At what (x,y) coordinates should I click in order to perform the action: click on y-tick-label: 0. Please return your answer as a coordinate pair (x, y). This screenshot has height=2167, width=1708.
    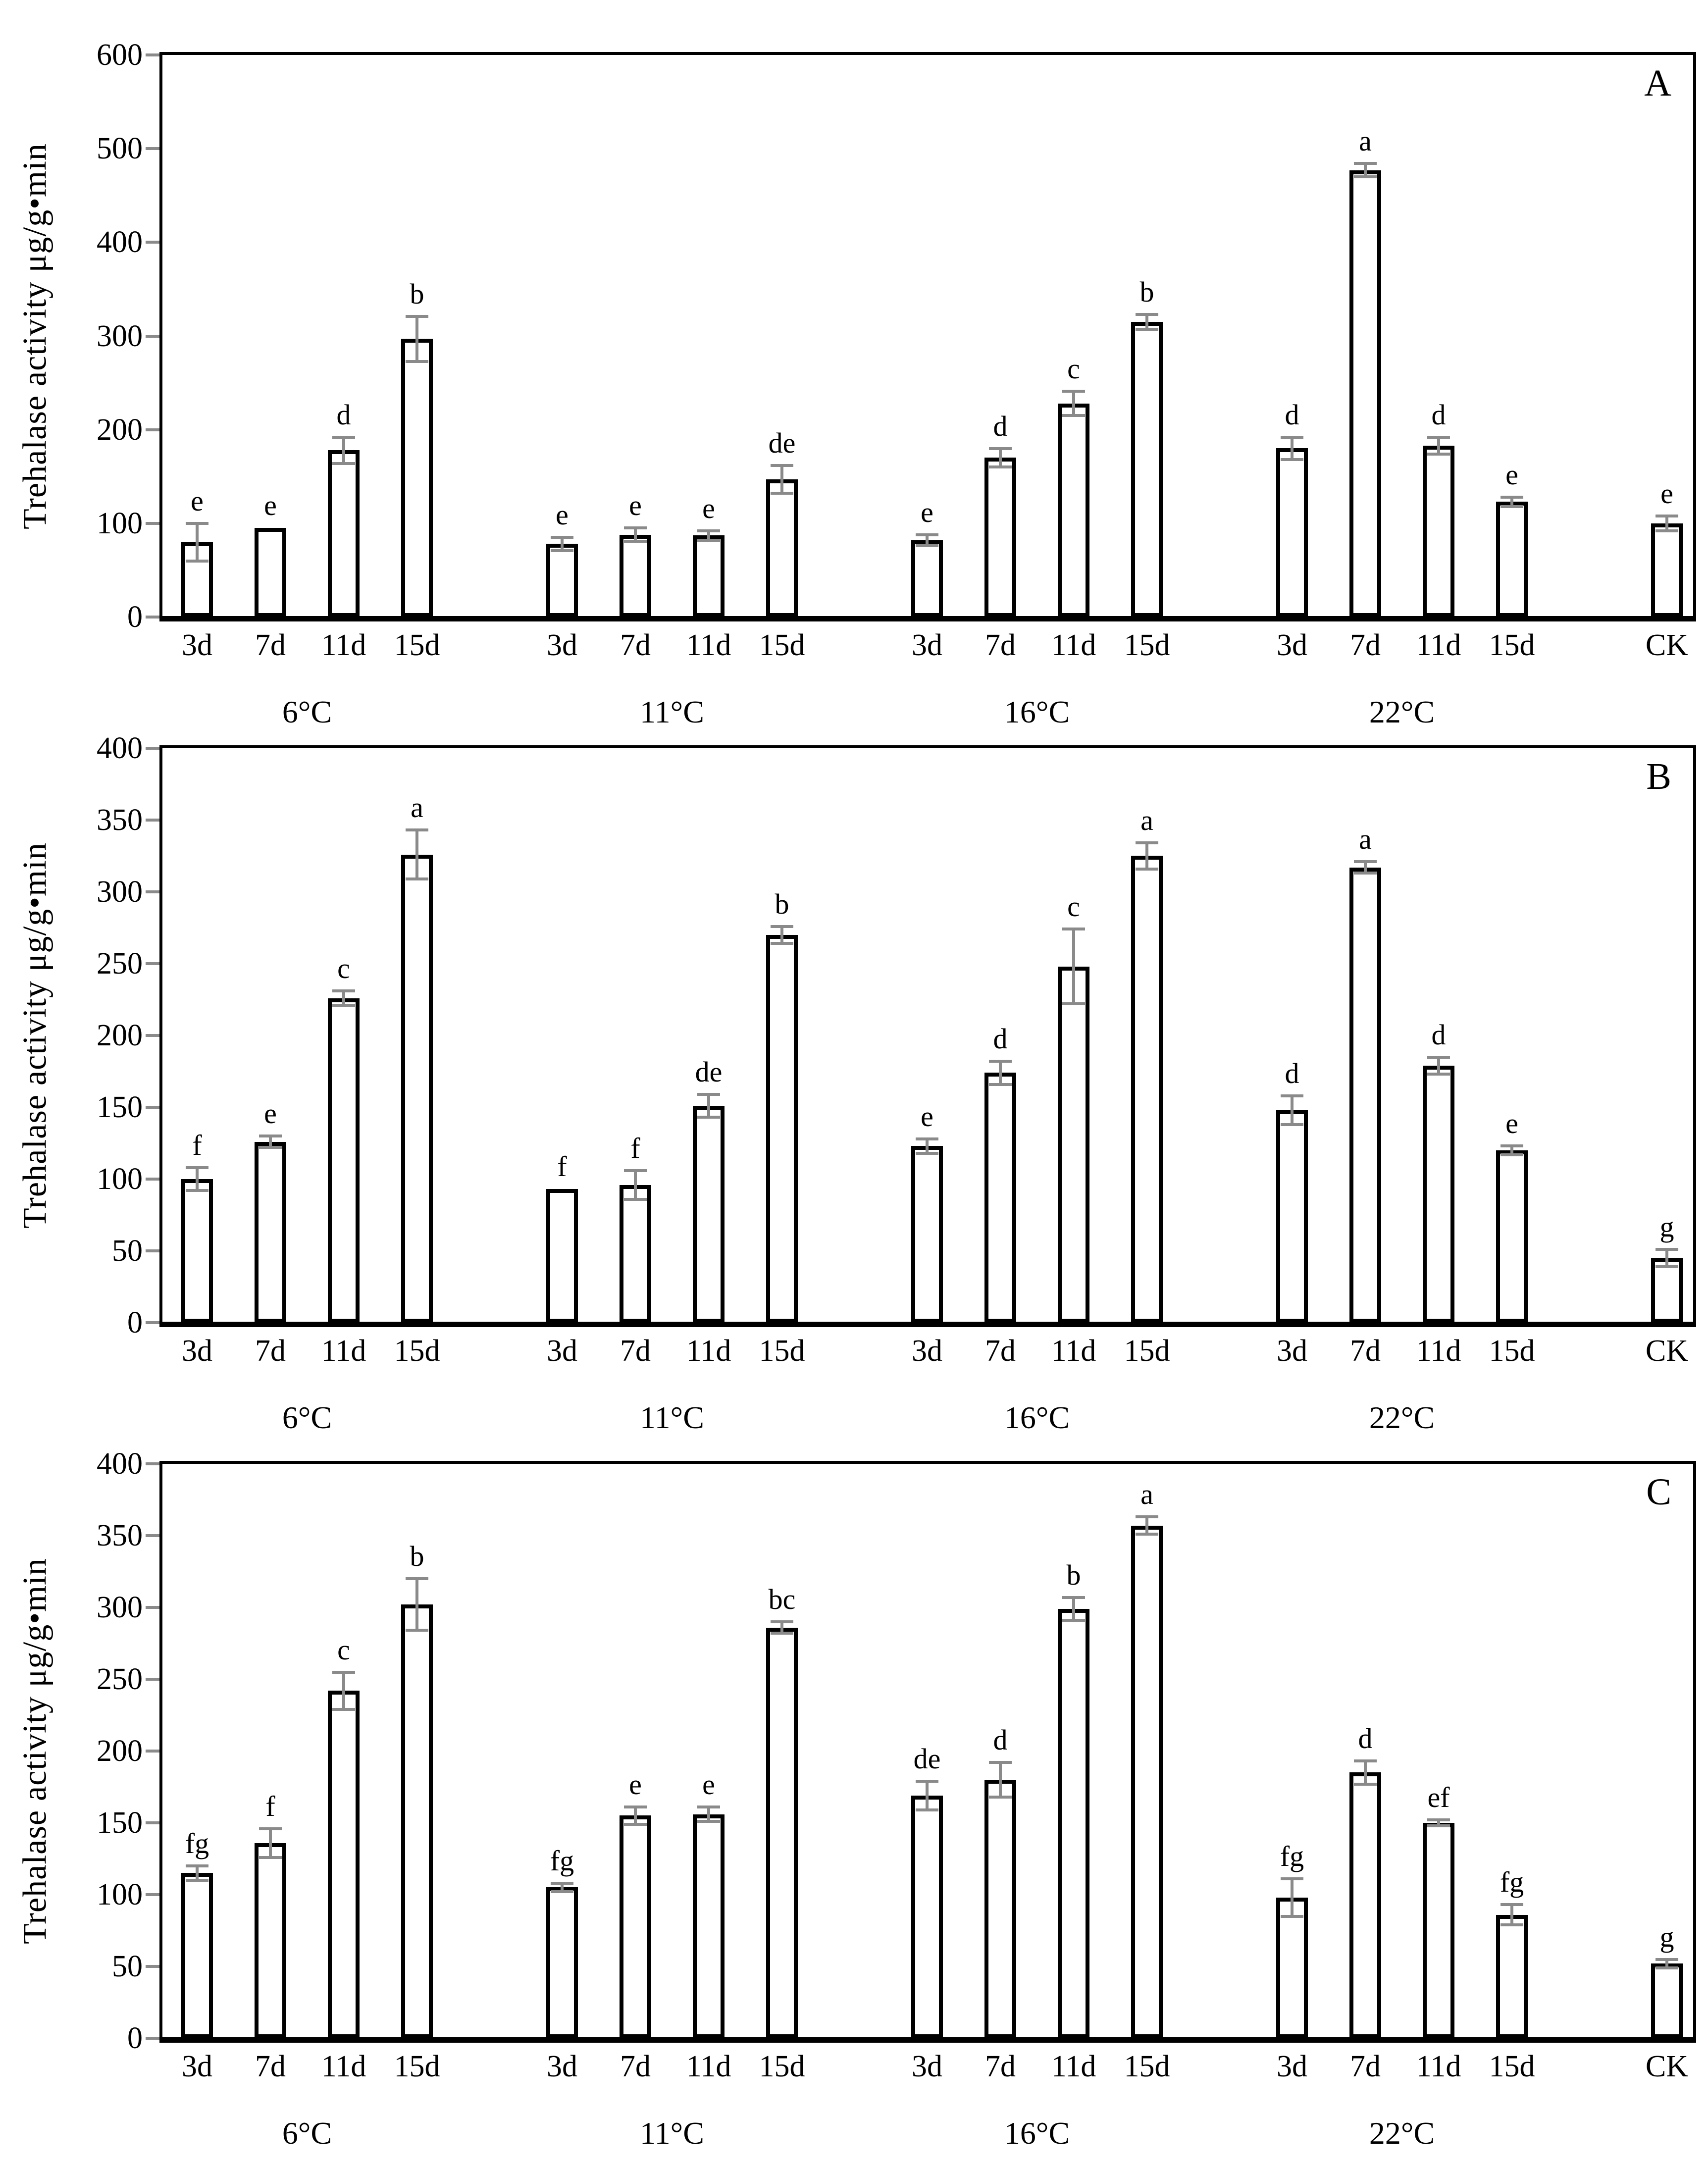
    Looking at the image, I should click on (135, 1323).